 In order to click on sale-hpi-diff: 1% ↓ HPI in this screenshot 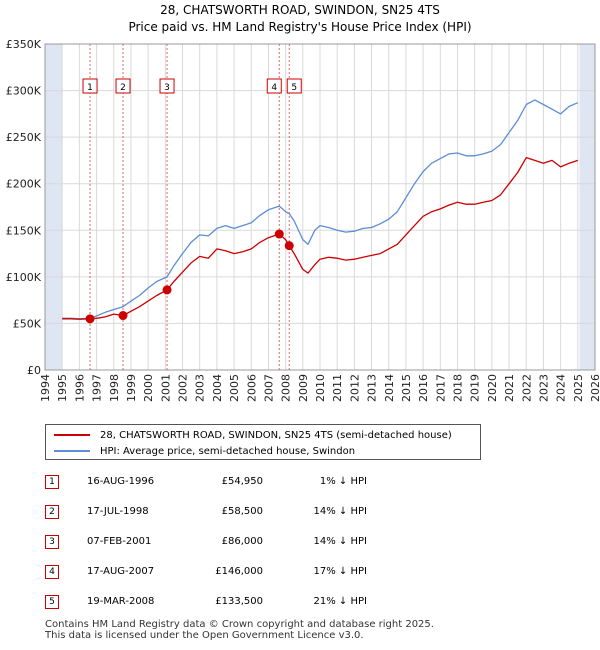, I will do `click(343, 481)`.